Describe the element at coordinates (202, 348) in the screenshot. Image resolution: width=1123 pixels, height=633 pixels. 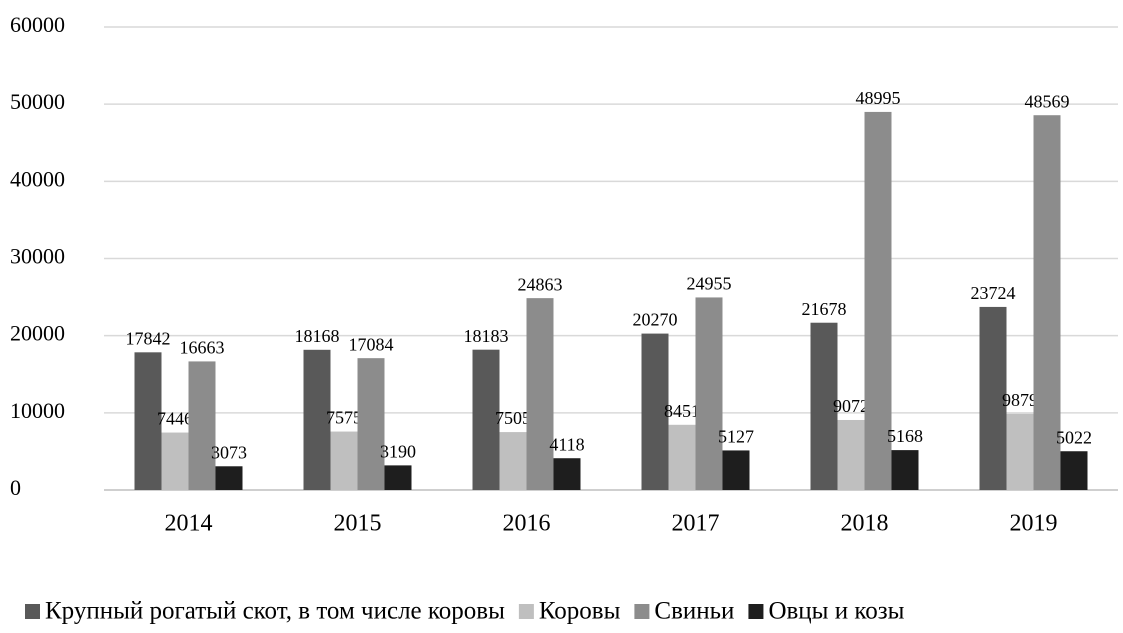
I see `data-label: 16663` at that location.